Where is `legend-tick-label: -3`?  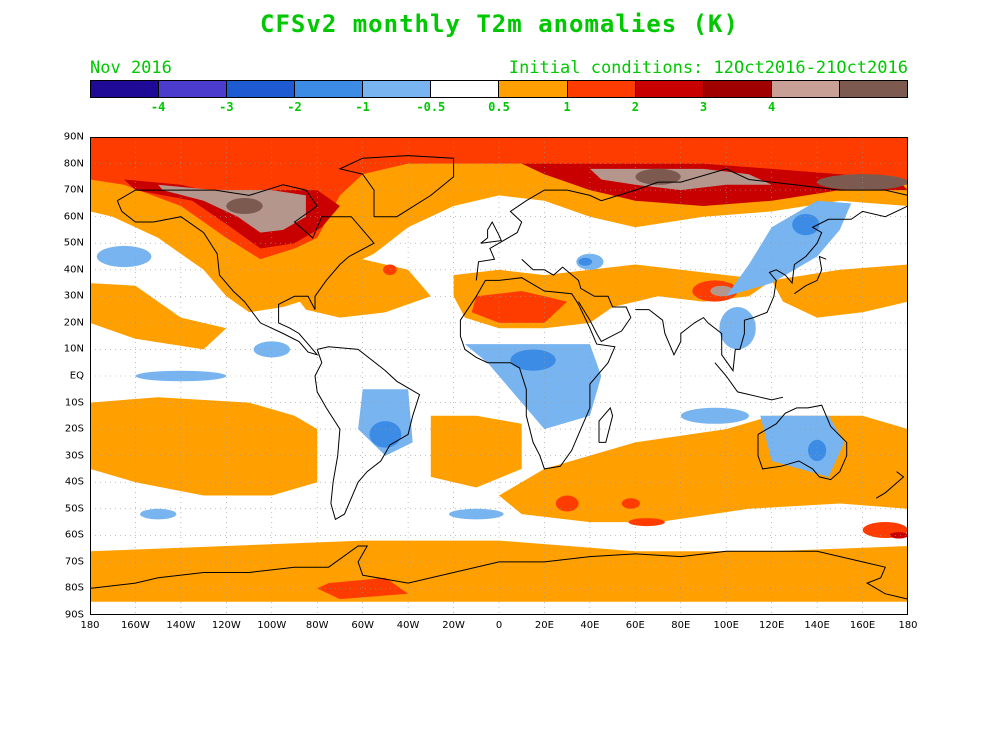 legend-tick-label: -3 is located at coordinates (226, 107).